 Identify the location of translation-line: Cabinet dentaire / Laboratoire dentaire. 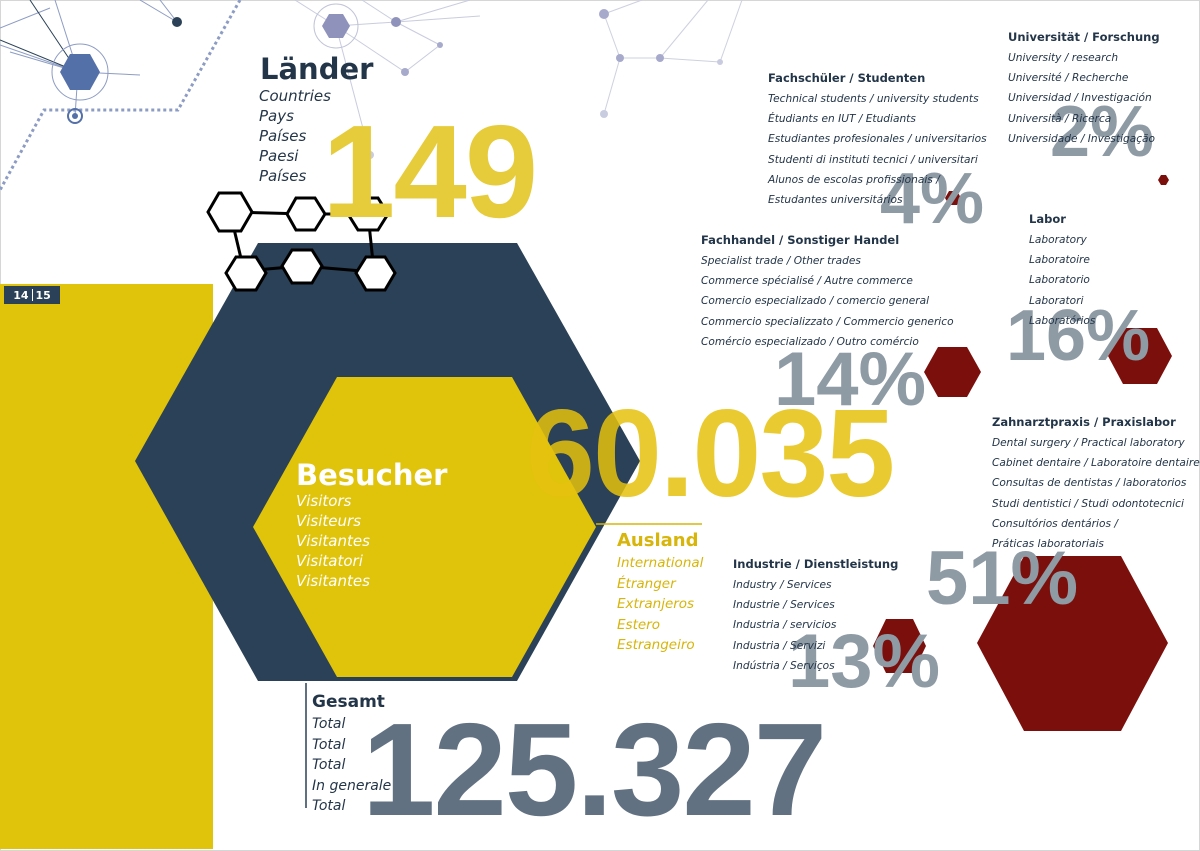
(1096, 463).